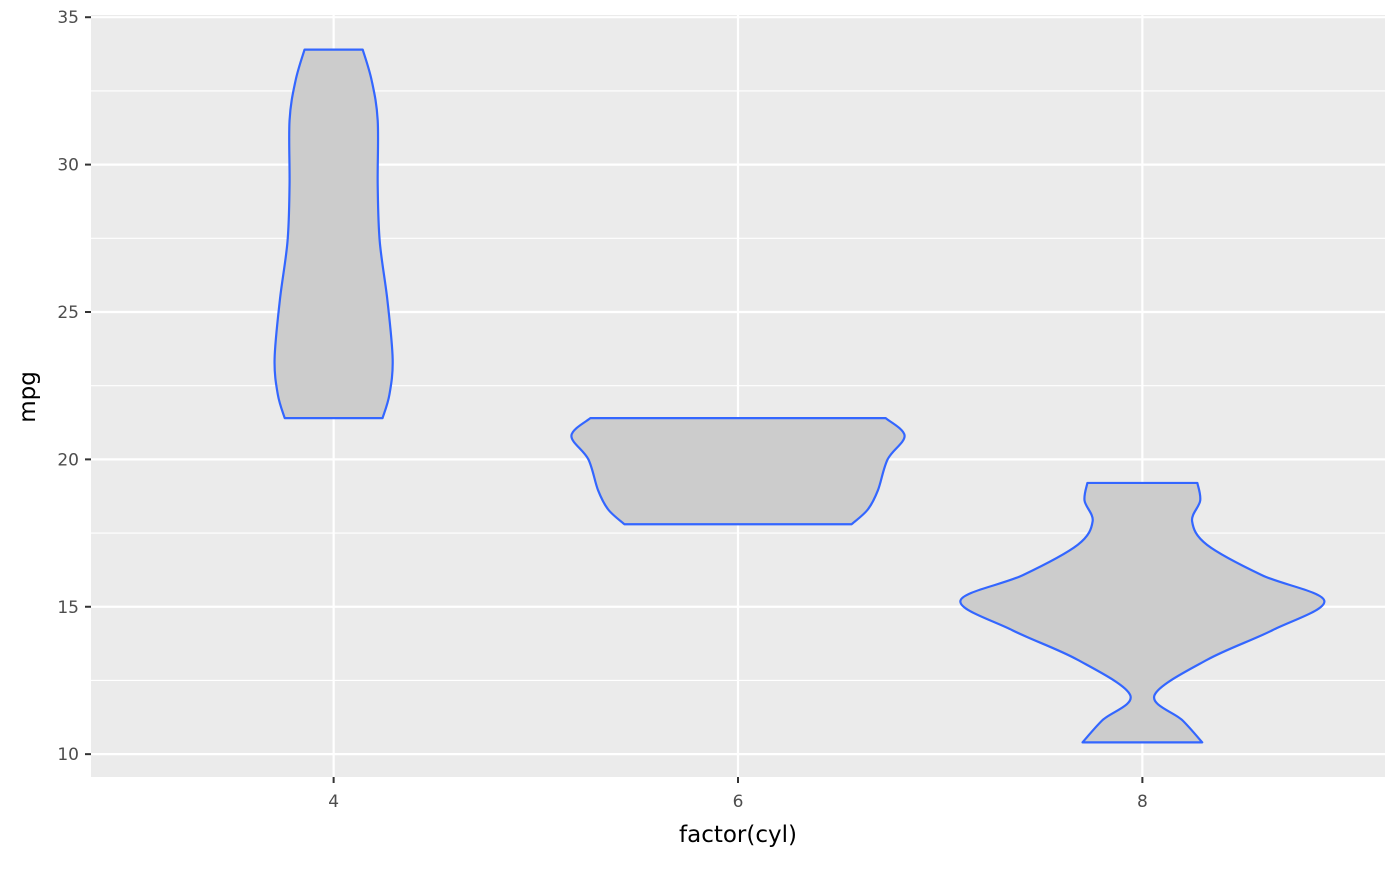  Describe the element at coordinates (74, 386) in the screenshot. I see `y-axis: 10 15 20 25 30 35` at that location.